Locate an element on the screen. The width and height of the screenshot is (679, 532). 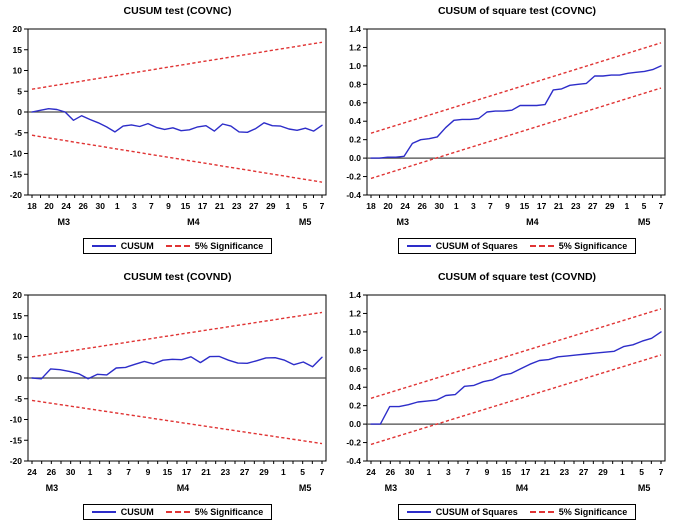
svg-text: 0.4 is located at coordinates (355, 121).